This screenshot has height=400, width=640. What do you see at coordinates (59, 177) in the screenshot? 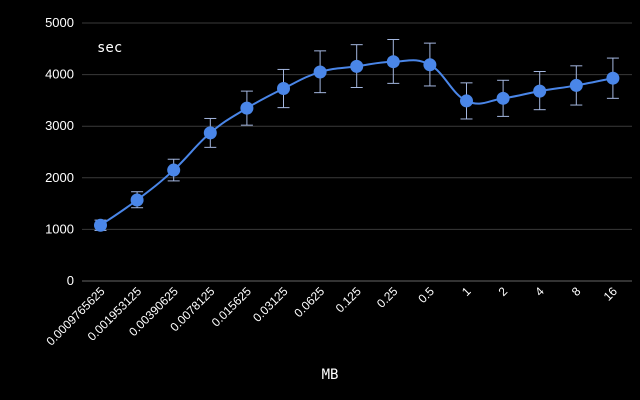
I see `y-tick-label: 2000` at bounding box center [59, 177].